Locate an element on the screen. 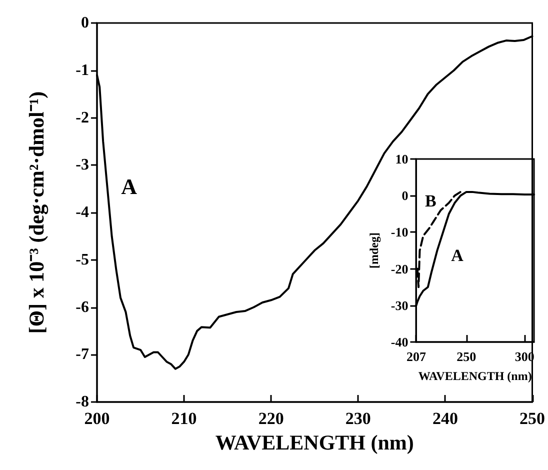 The width and height of the screenshot is (548, 470). y-tick-label: -3 is located at coordinates (82, 165).